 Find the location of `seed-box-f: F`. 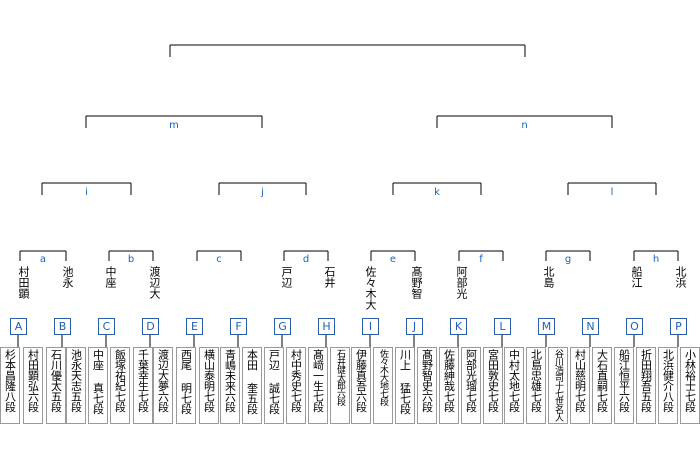

seed-box-f: F is located at coordinates (238, 326).